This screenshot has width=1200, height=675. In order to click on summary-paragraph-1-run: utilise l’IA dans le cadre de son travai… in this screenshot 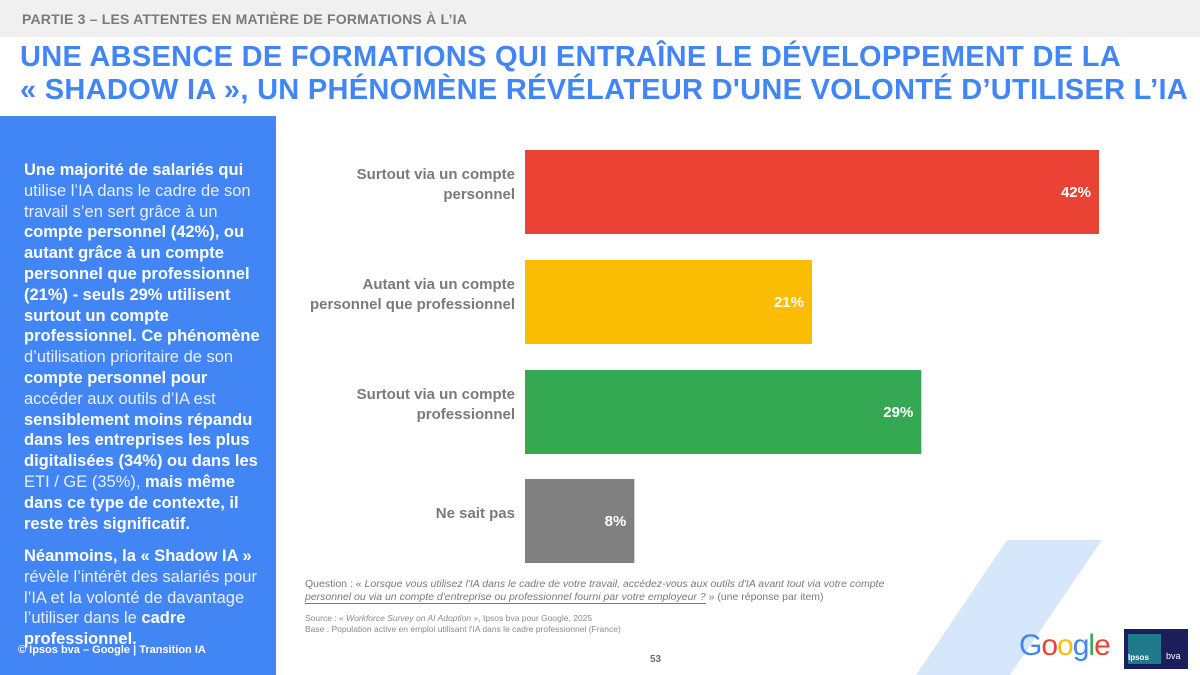, I will do `click(137, 201)`.